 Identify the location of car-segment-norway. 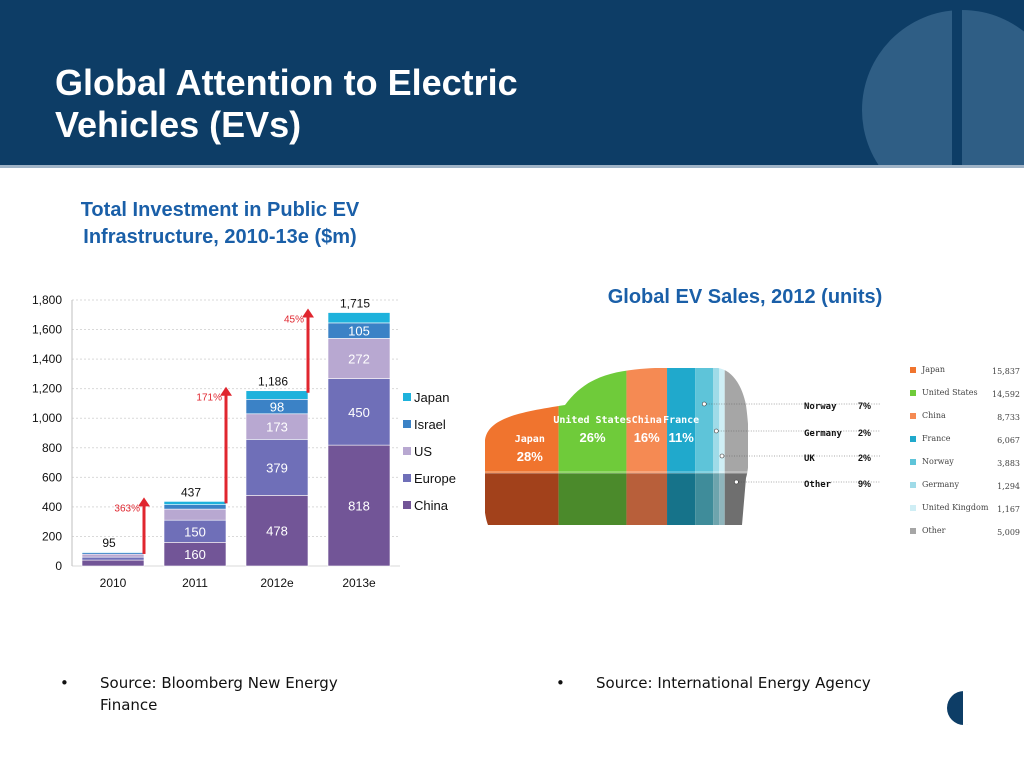
(704, 420).